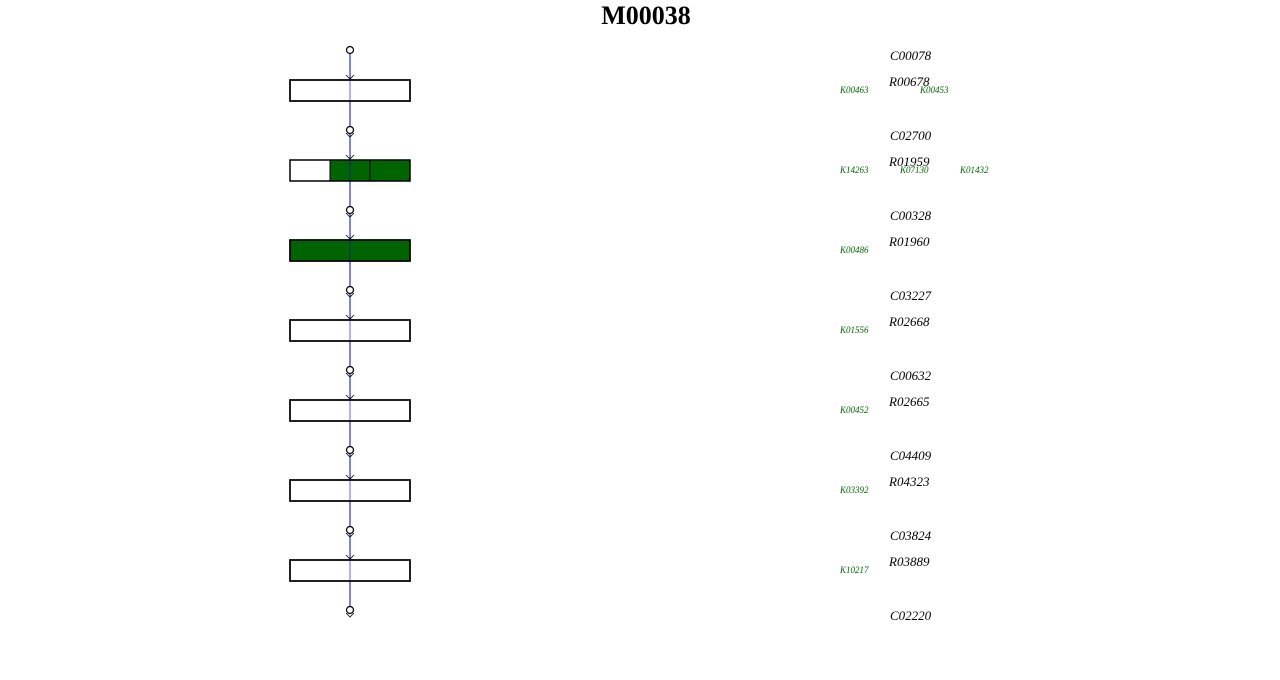 The height and width of the screenshot is (680, 1280). I want to click on ko-label: K01432, so click(974, 170).